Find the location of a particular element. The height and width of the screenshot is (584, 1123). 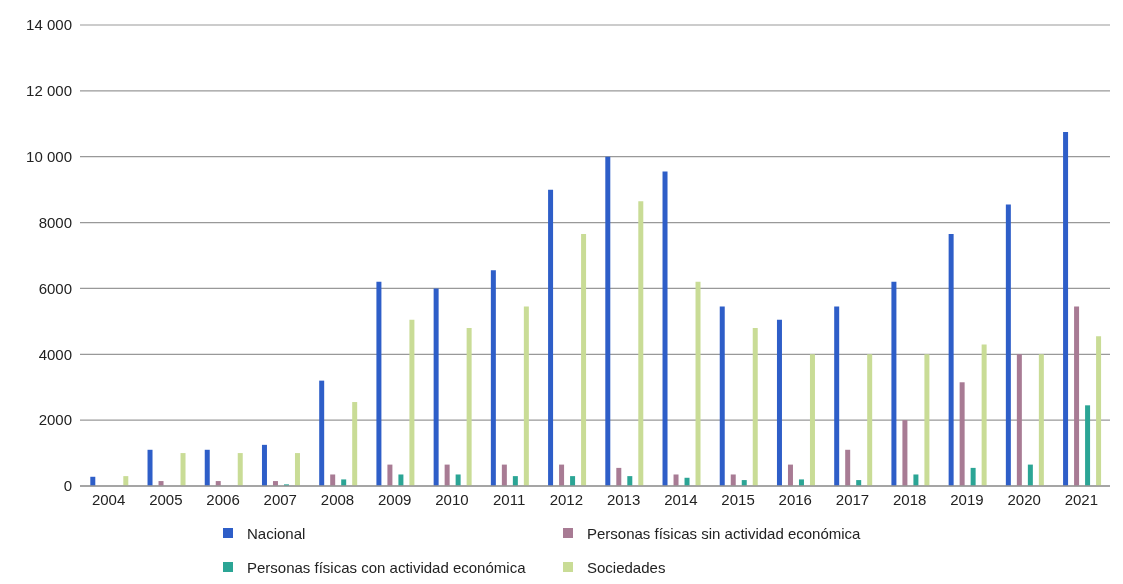

y-tick-label: 8000 is located at coordinates (55, 222).